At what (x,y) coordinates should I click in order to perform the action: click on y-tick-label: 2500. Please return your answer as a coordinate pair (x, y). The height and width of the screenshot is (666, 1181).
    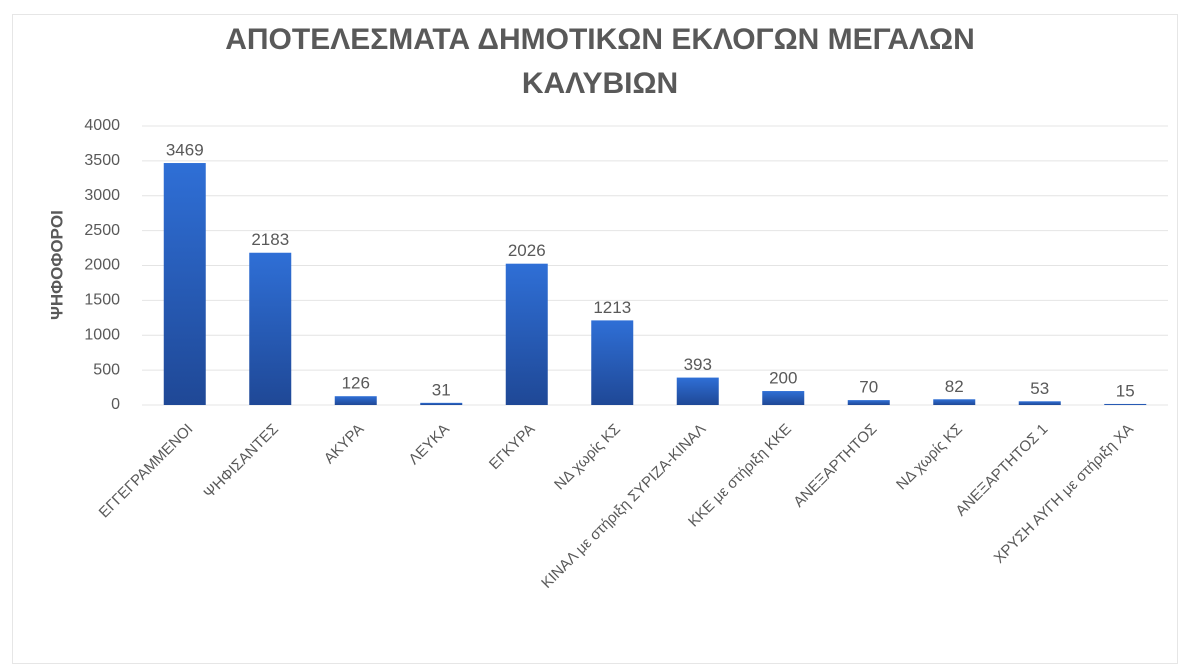
    Looking at the image, I should click on (102, 230).